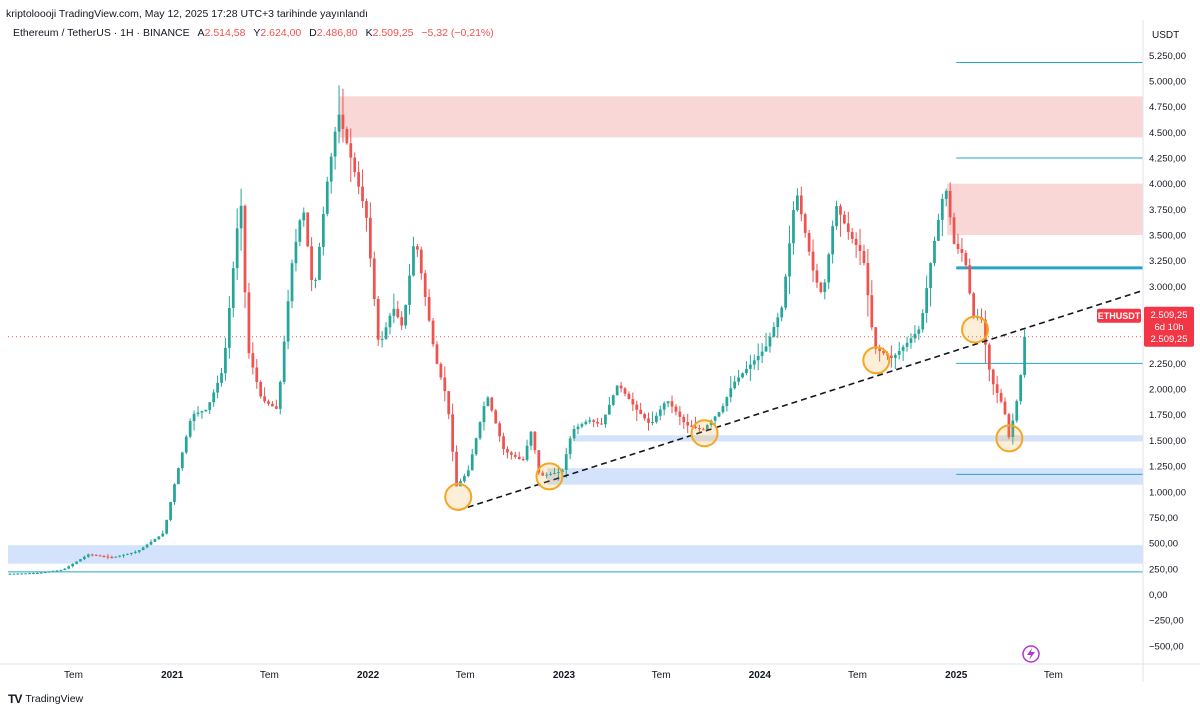 This screenshot has height=712, width=1200. What do you see at coordinates (45, 699) in the screenshot?
I see `footer: TV TradingView` at bounding box center [45, 699].